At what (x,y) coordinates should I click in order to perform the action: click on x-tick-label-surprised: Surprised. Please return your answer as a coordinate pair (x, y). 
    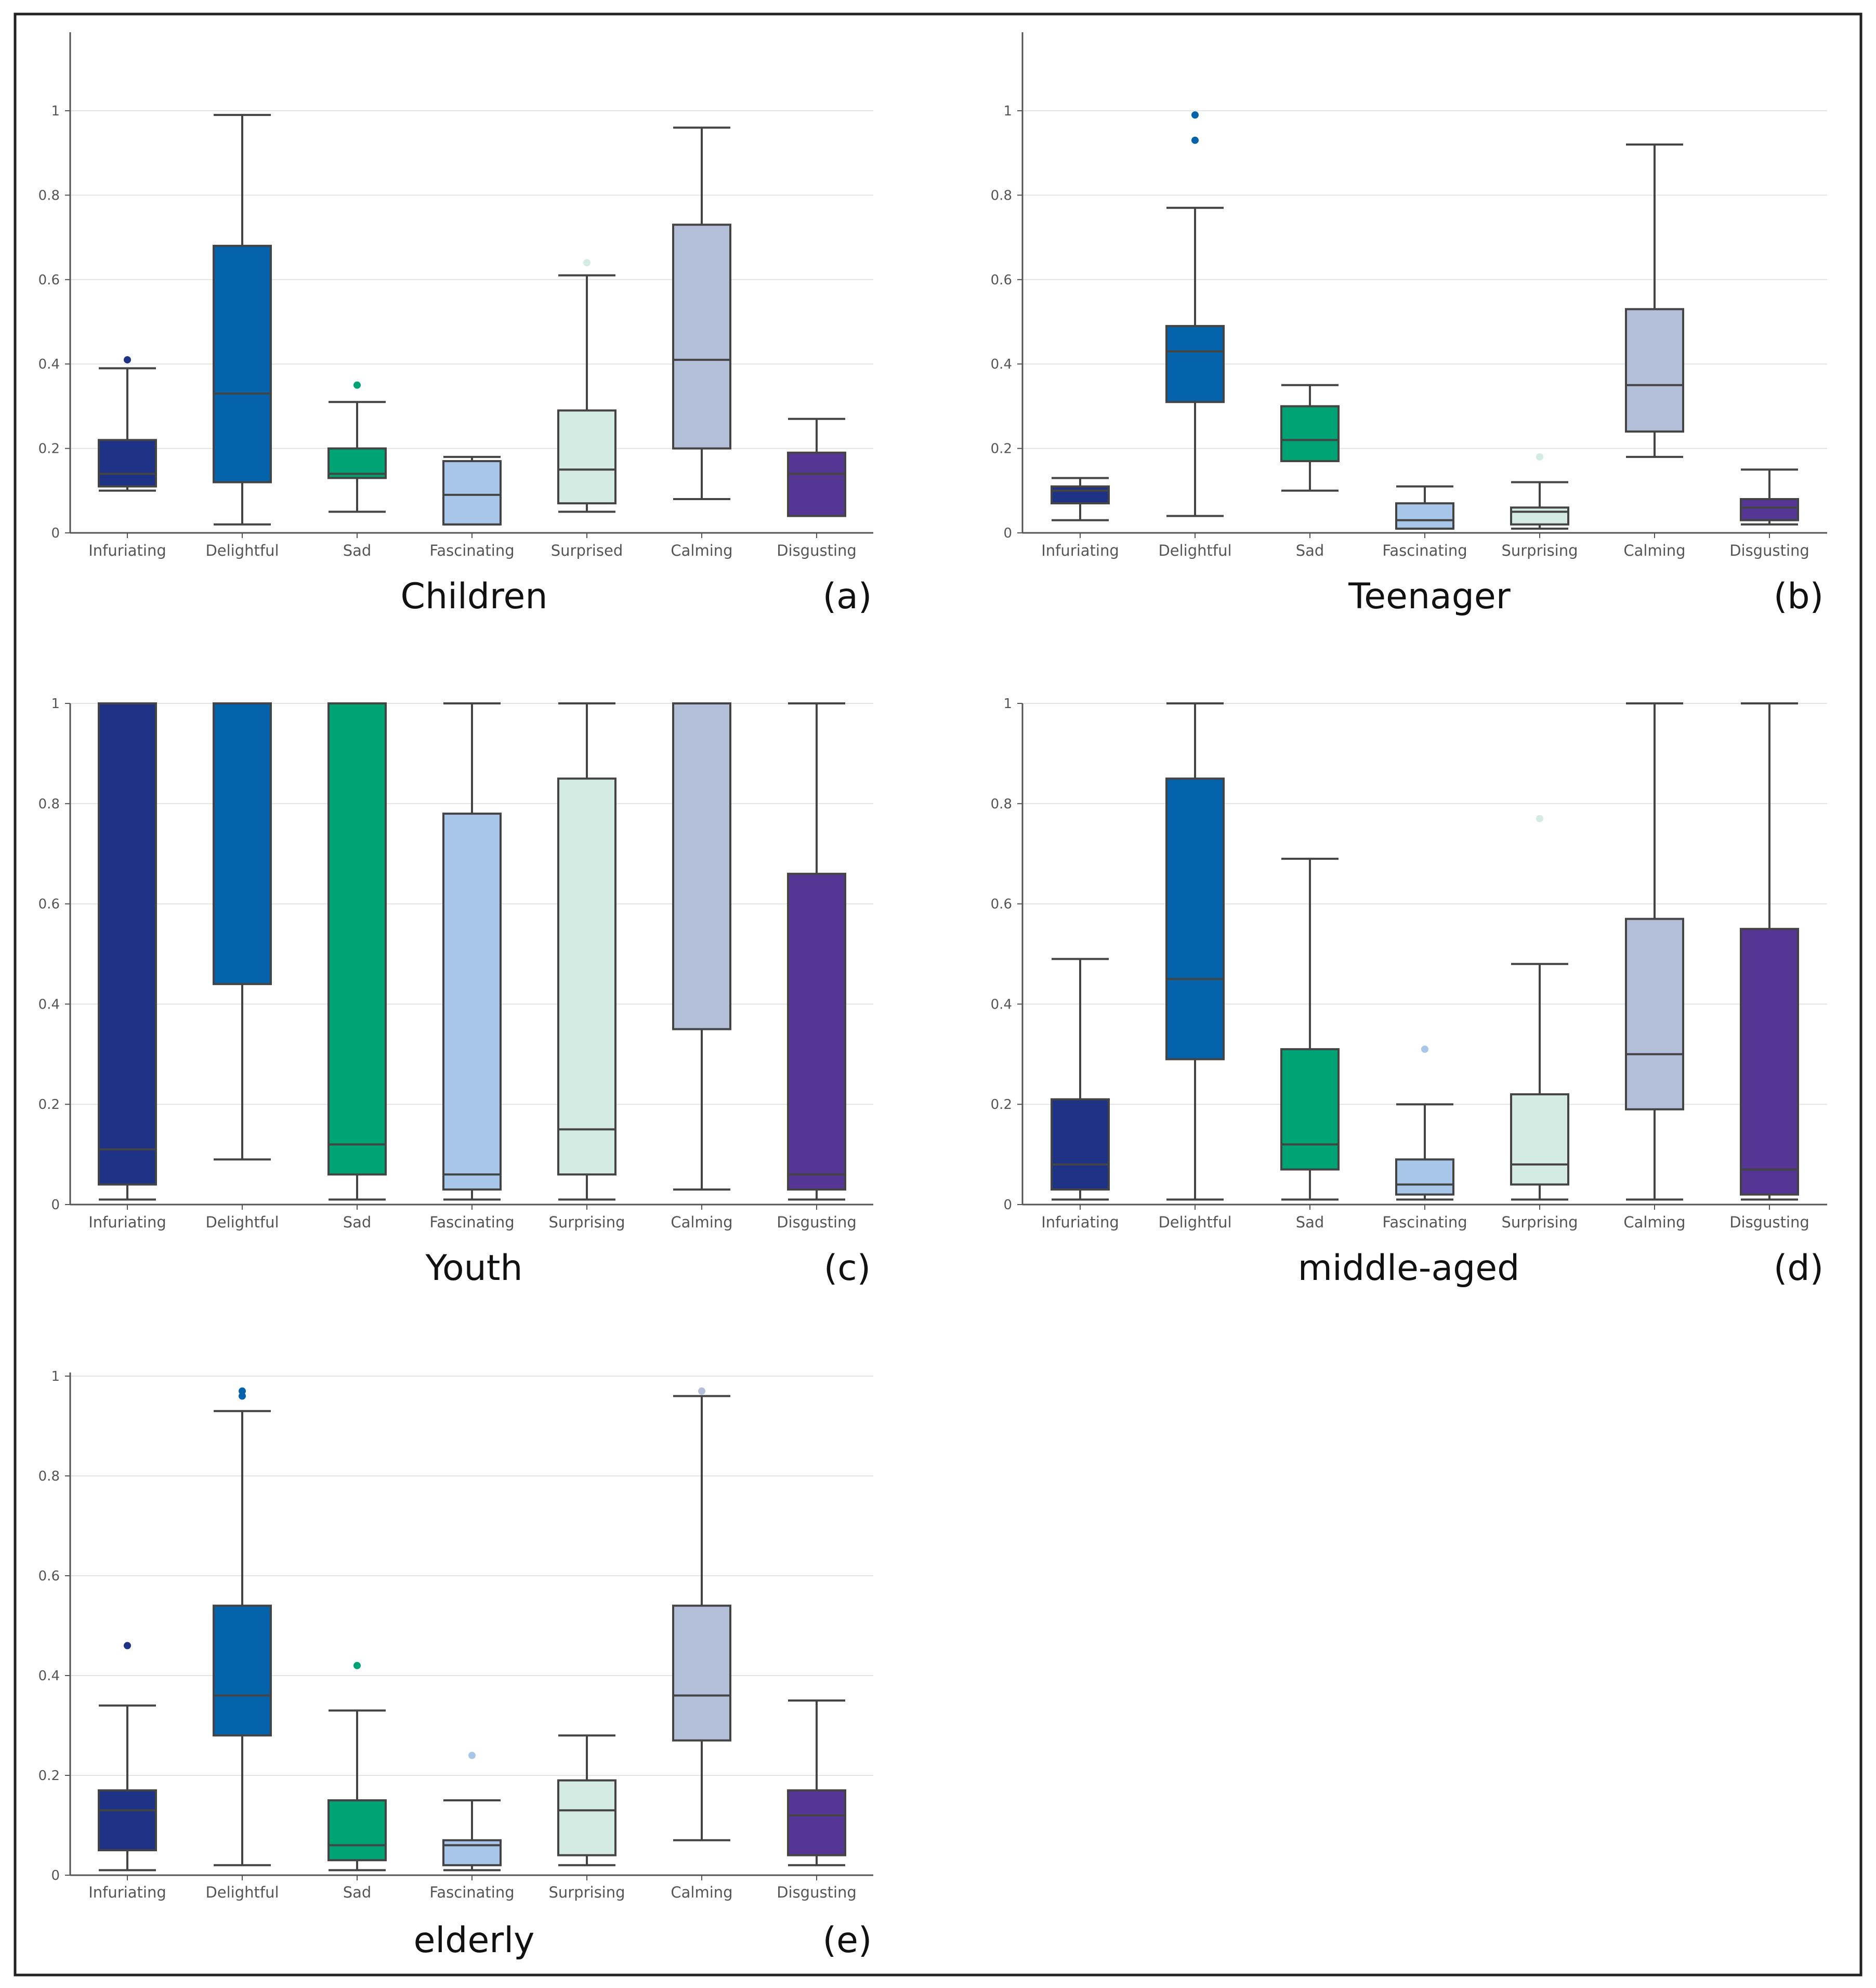
    Looking at the image, I should click on (587, 550).